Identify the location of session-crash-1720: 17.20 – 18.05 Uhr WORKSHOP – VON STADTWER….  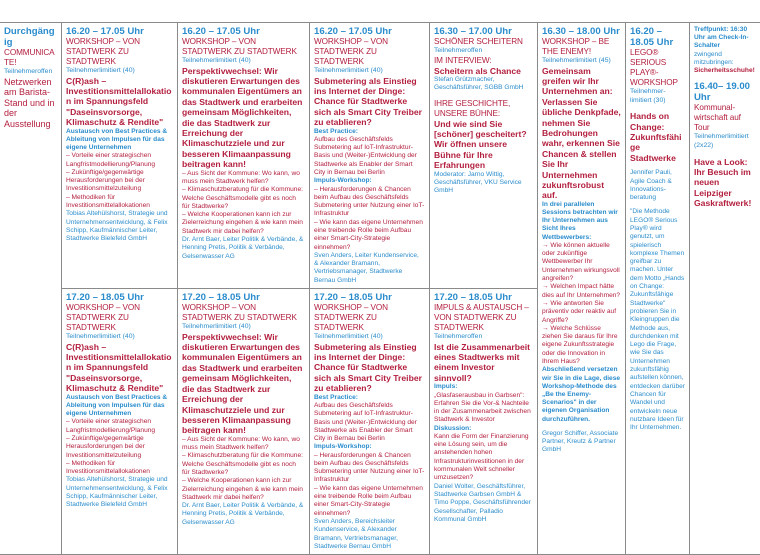
(119, 421).